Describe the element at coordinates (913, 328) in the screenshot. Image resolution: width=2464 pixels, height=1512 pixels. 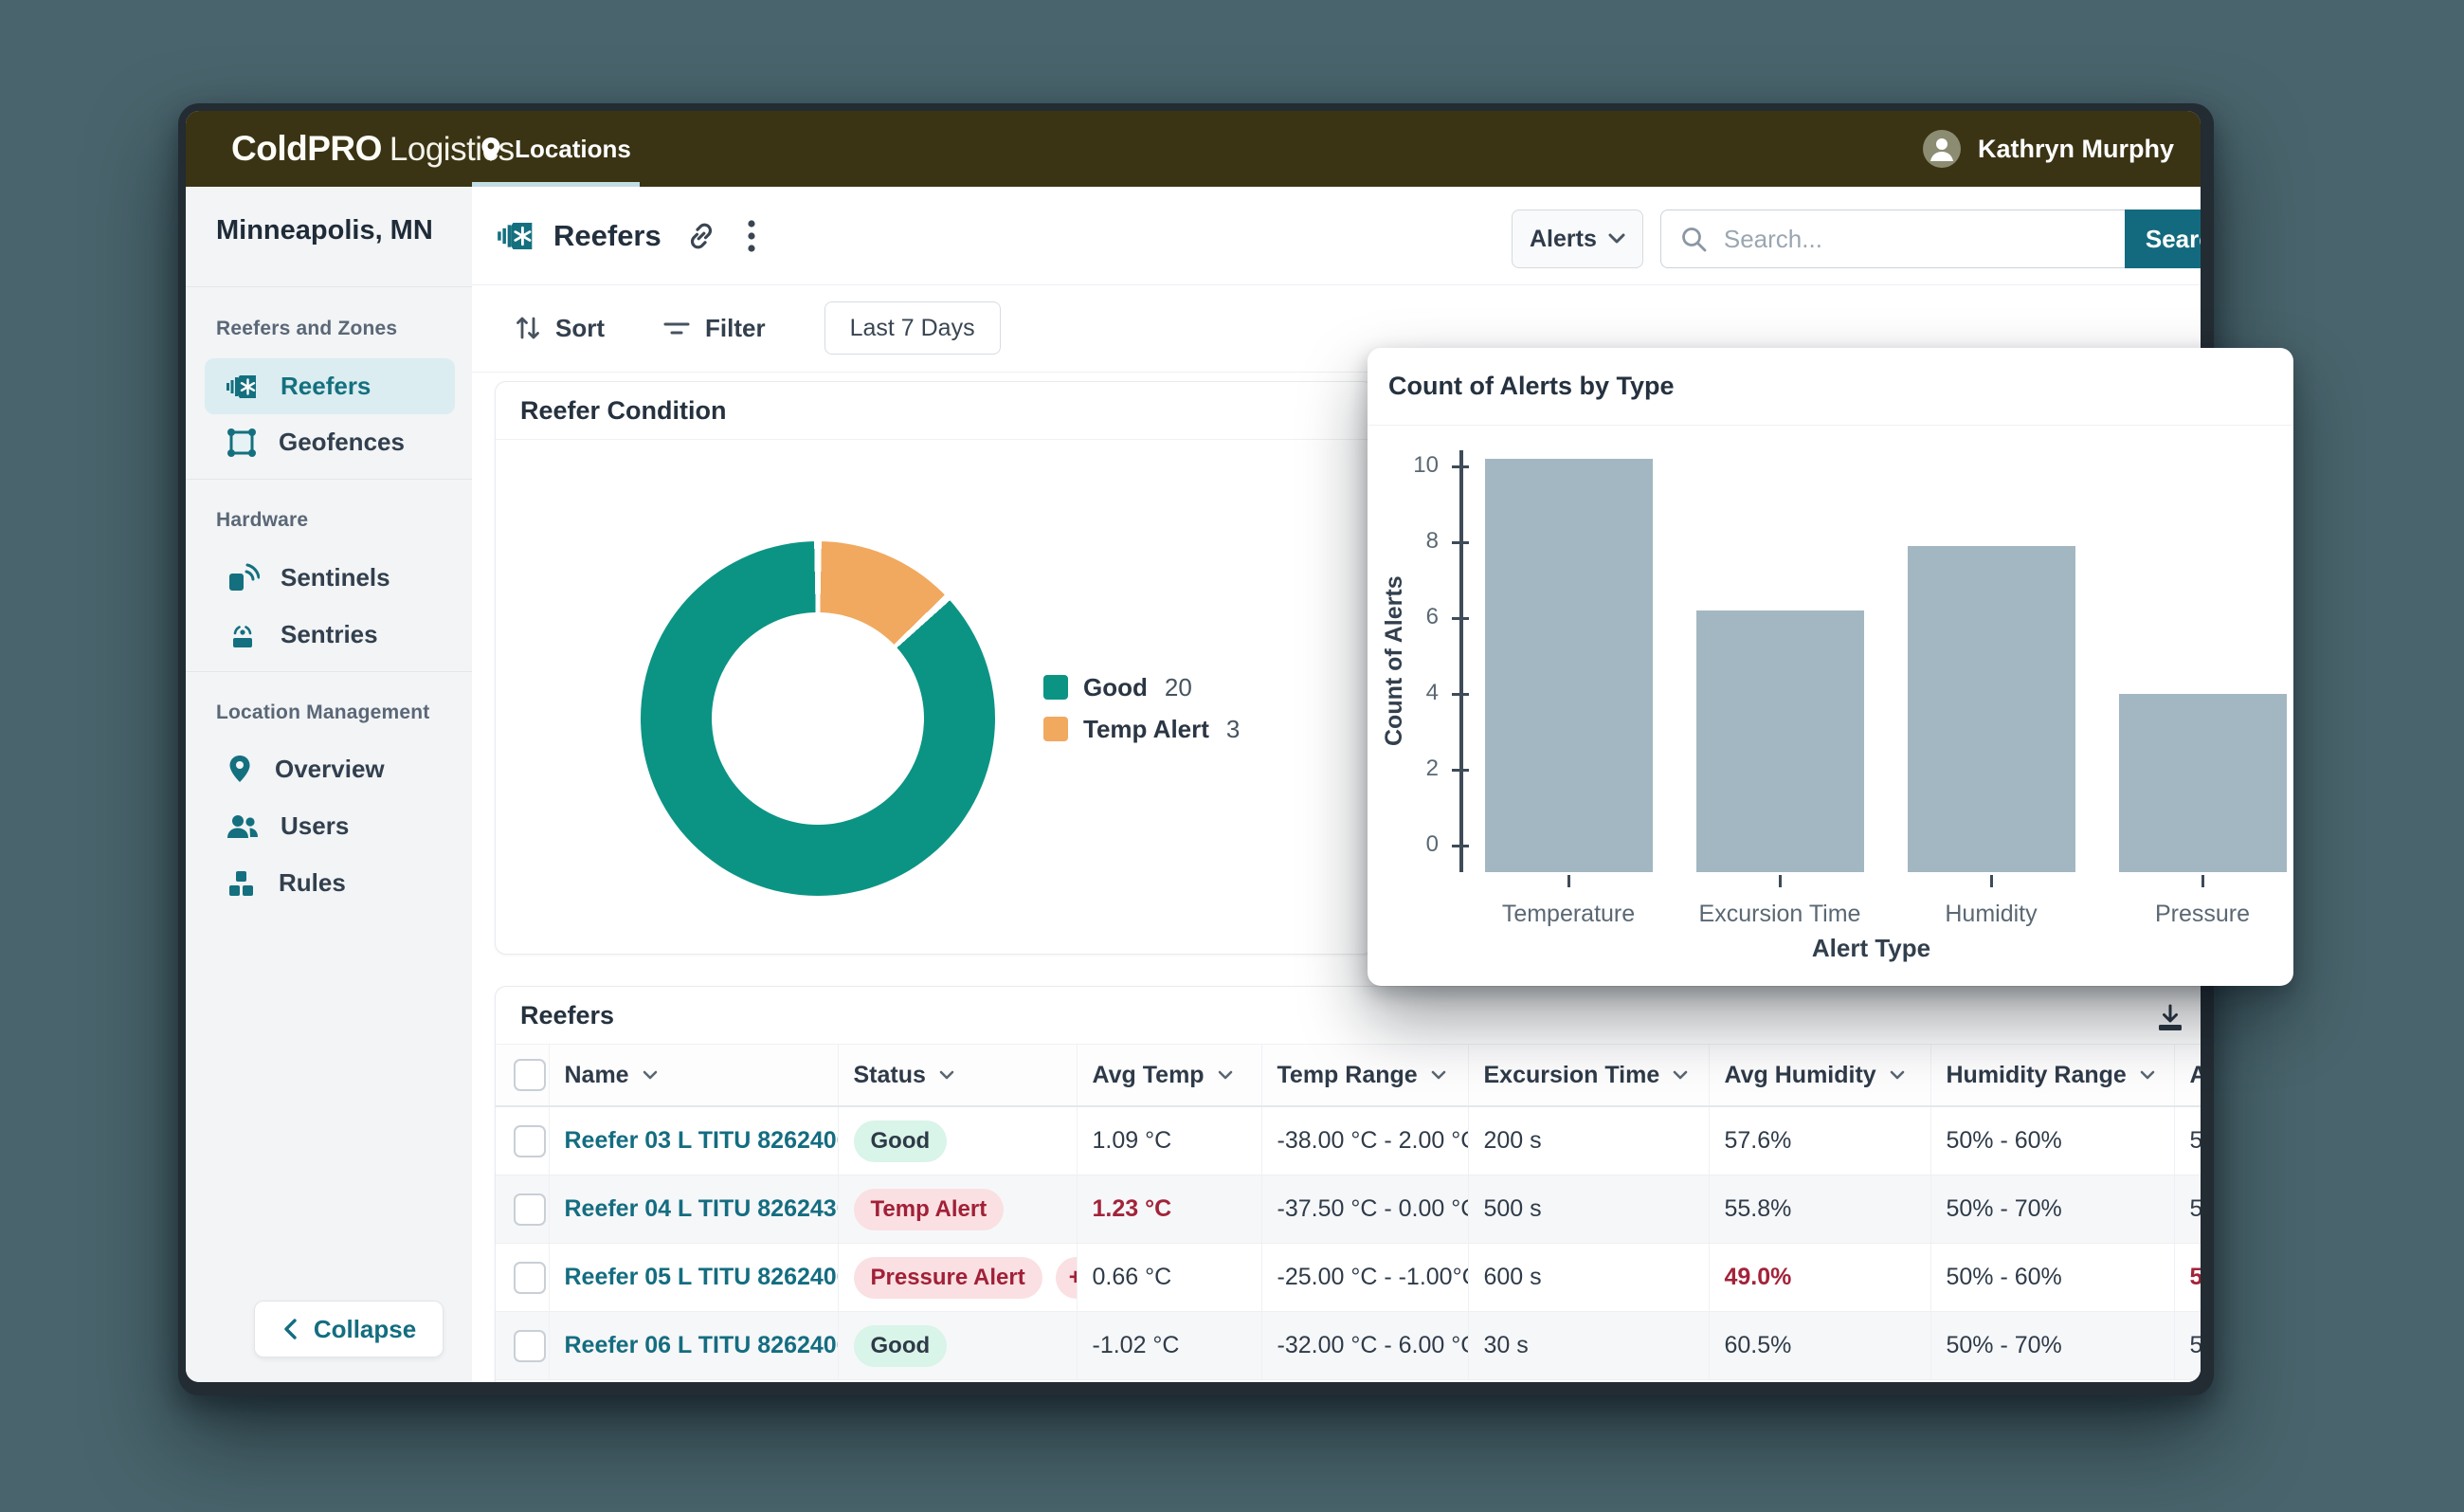
I see `date-range-chip: Last 7 Days` at that location.